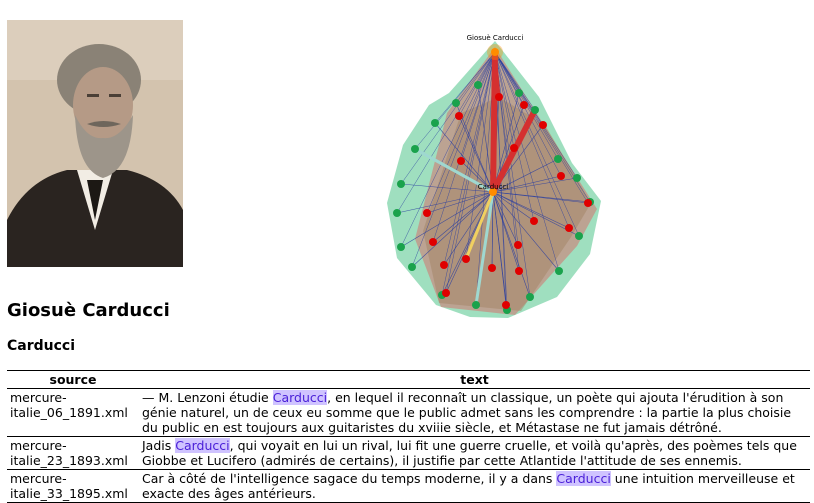  I want to click on source-cell: mercure-italie_06_1891.xml, so click(73, 412).